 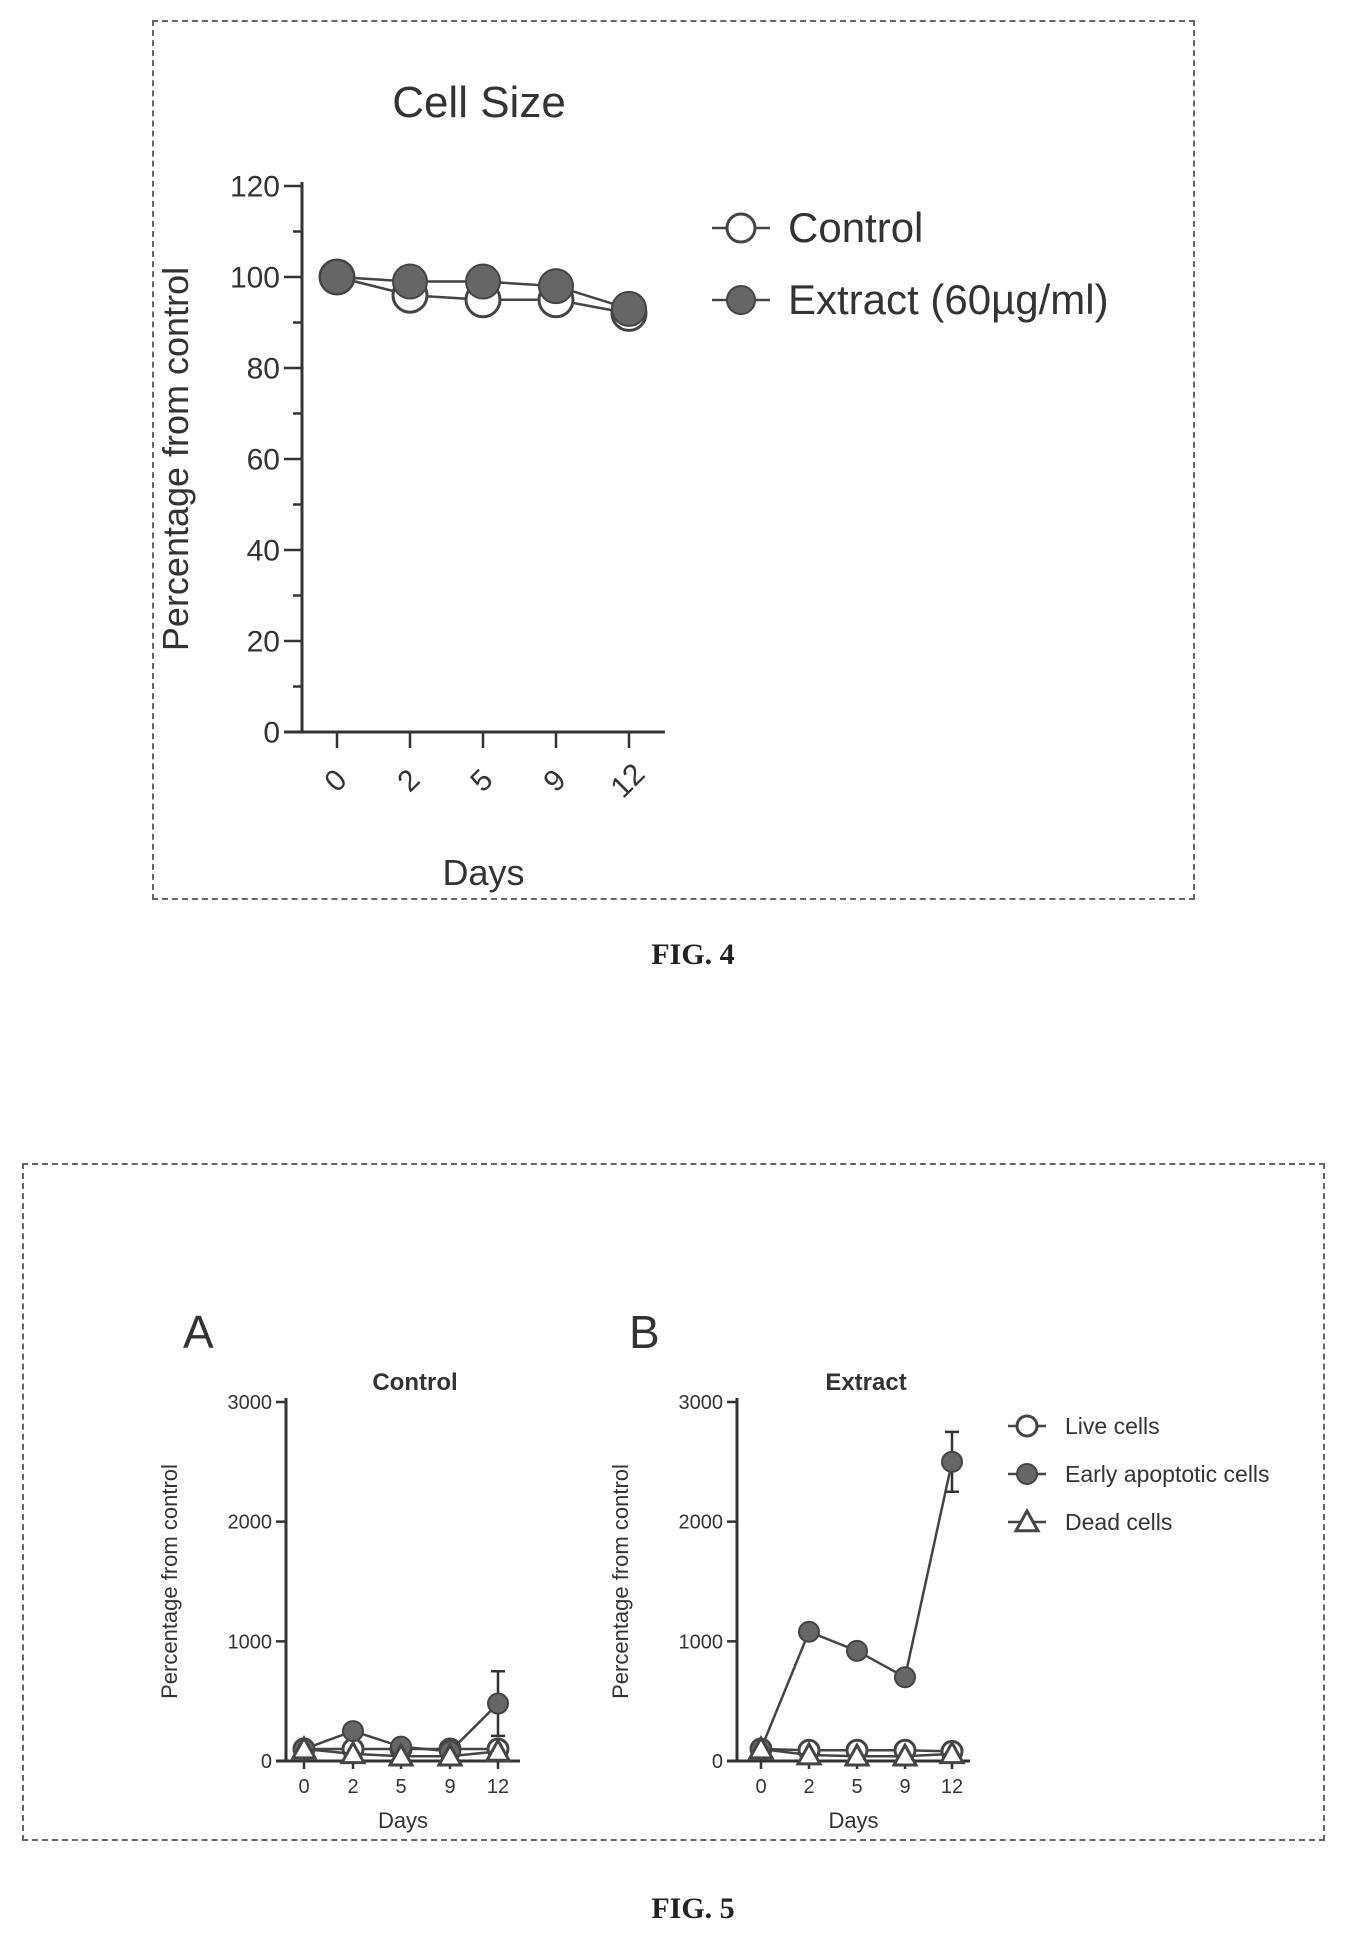 I want to click on panel-letter: A, so click(x=198, y=1332).